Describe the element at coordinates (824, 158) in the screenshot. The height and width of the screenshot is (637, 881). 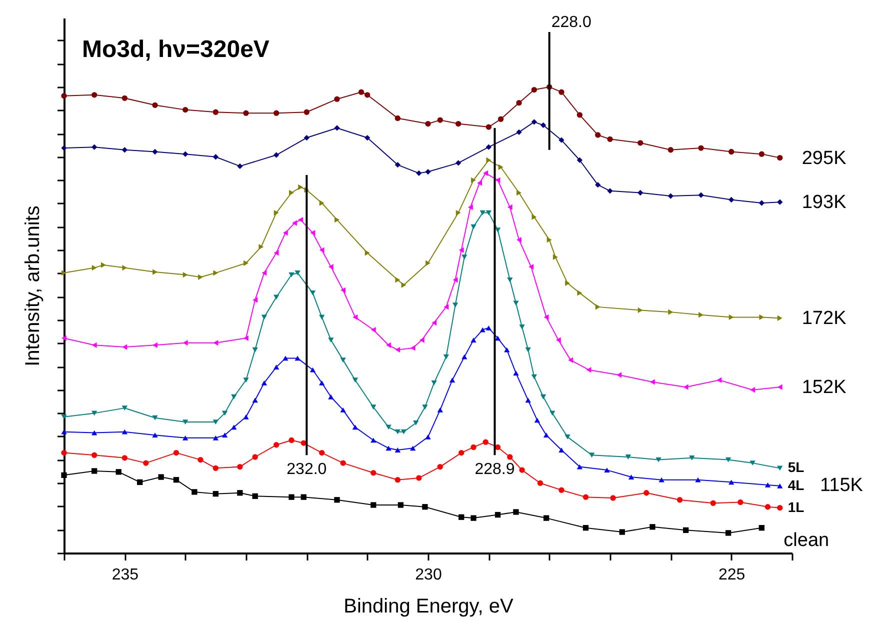
I see `series-label: 295K` at that location.